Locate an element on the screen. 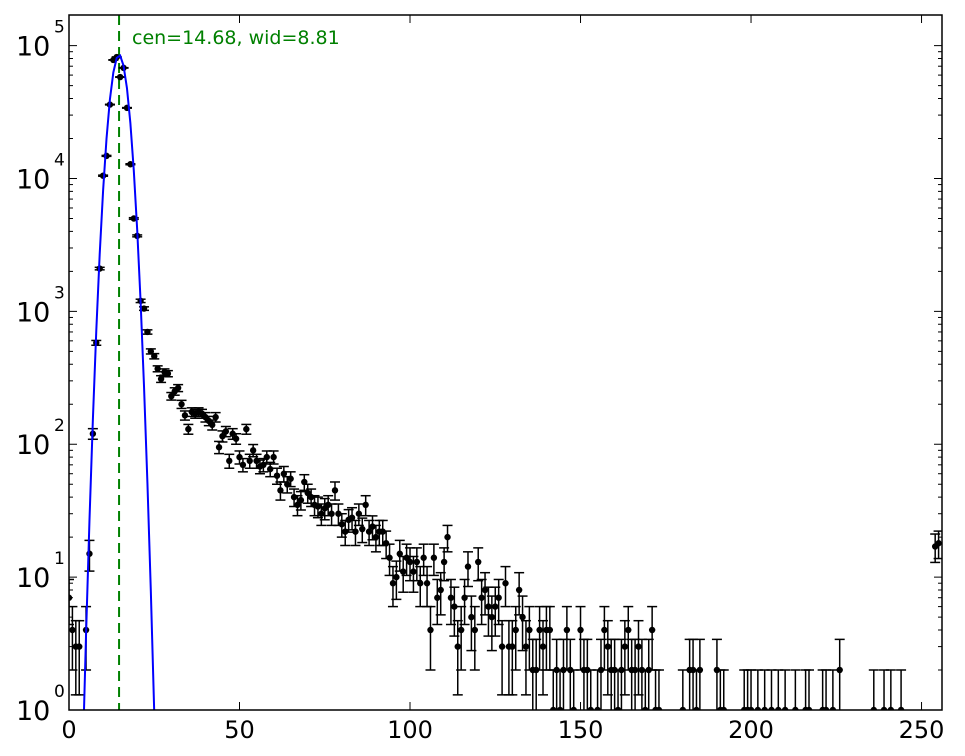  x-tick-label: 200 is located at coordinates (751, 730).